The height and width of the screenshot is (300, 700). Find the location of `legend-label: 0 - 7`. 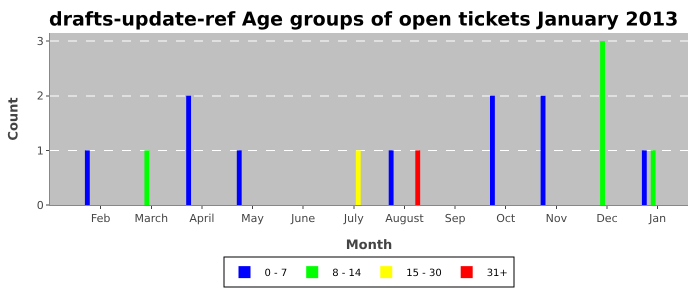

legend-label: 0 - 7 is located at coordinates (276, 273).